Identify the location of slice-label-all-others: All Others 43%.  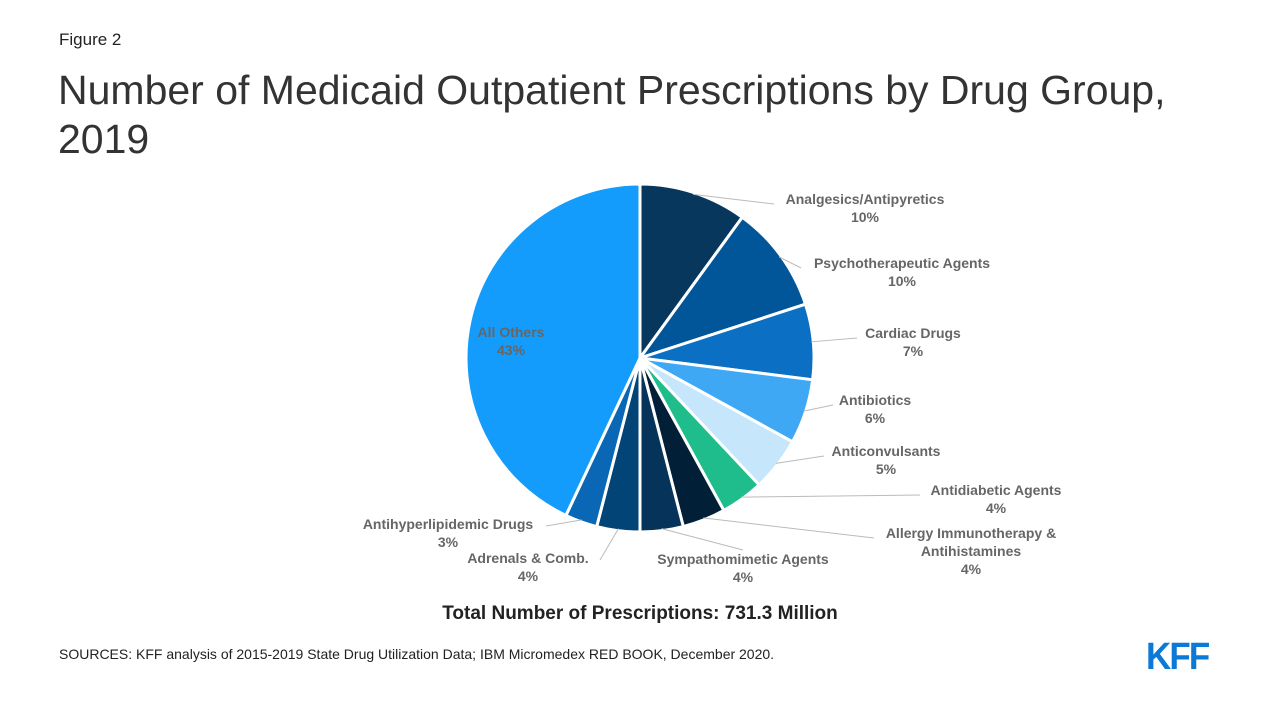
(511, 341).